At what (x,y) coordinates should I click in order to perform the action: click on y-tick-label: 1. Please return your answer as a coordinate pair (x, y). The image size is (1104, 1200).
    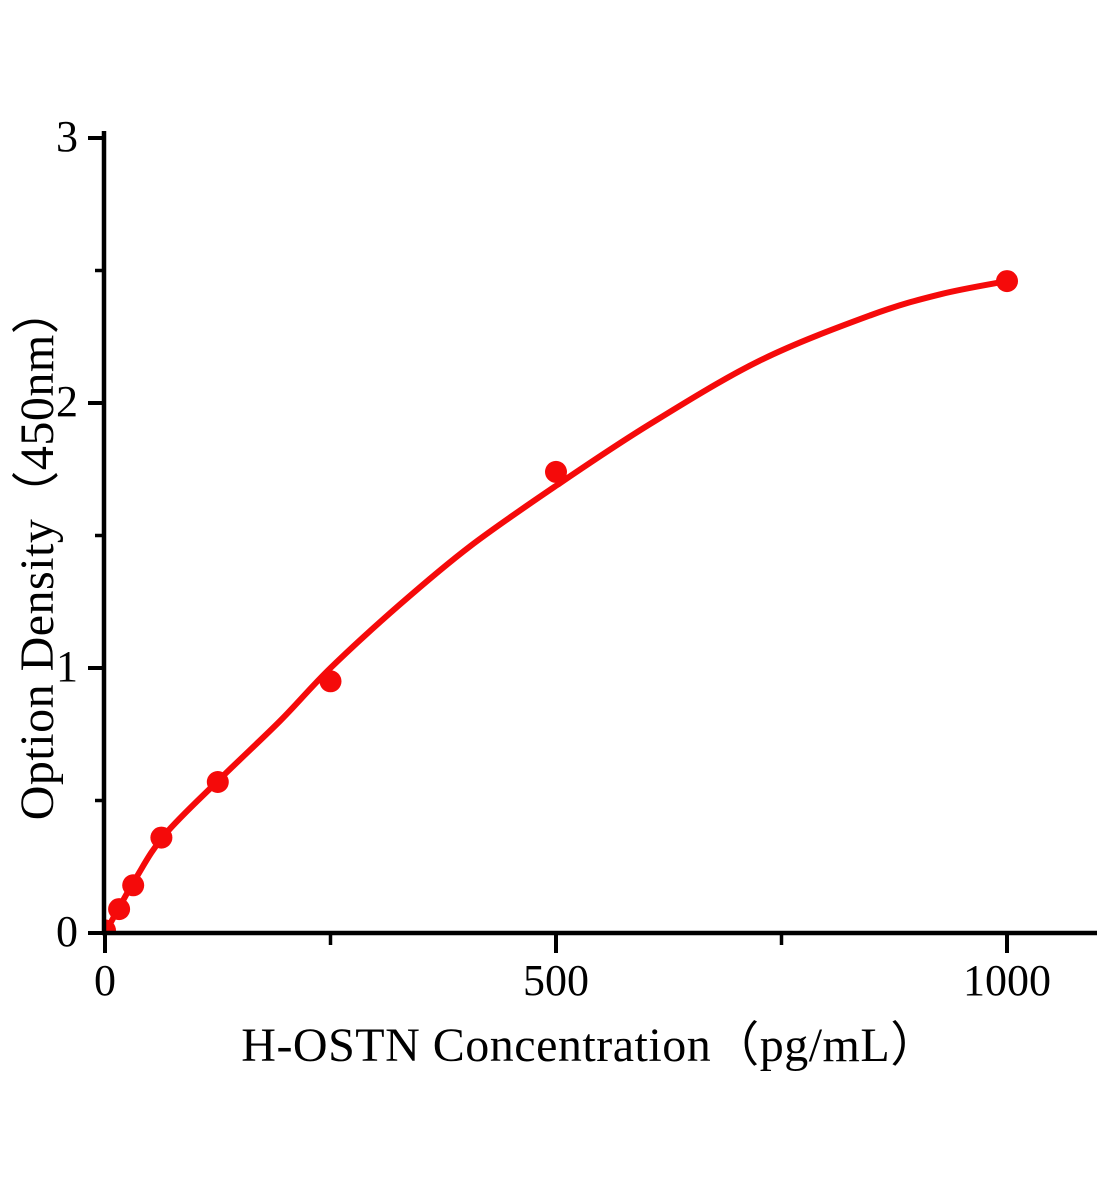
    Looking at the image, I should click on (67, 666).